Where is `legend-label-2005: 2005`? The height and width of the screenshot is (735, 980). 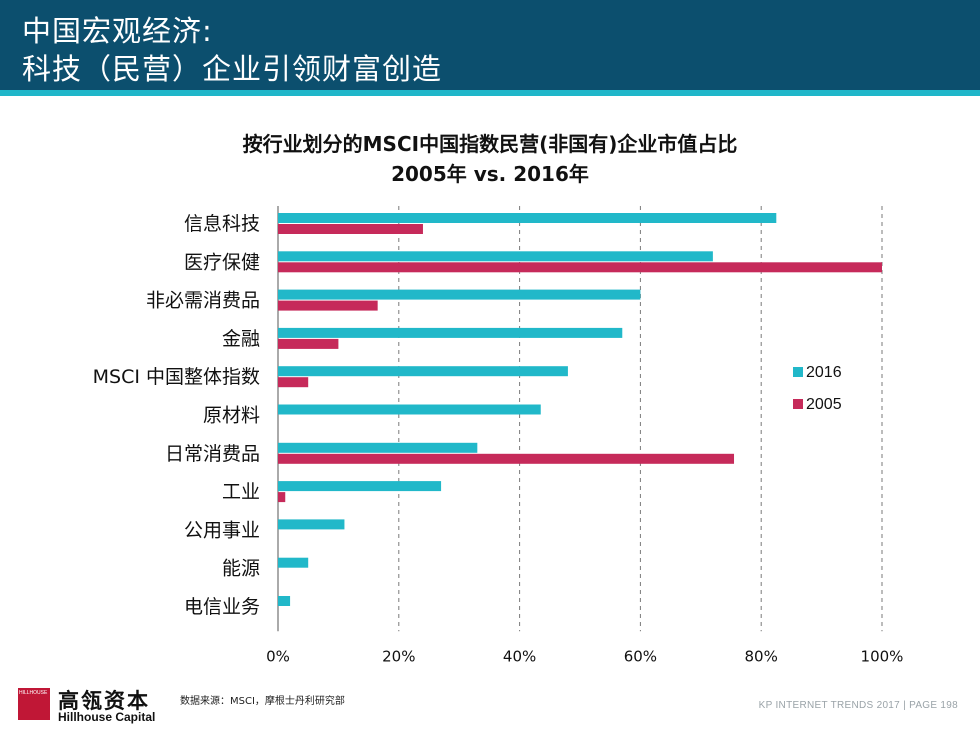
legend-label-2005: 2005 is located at coordinates (824, 404).